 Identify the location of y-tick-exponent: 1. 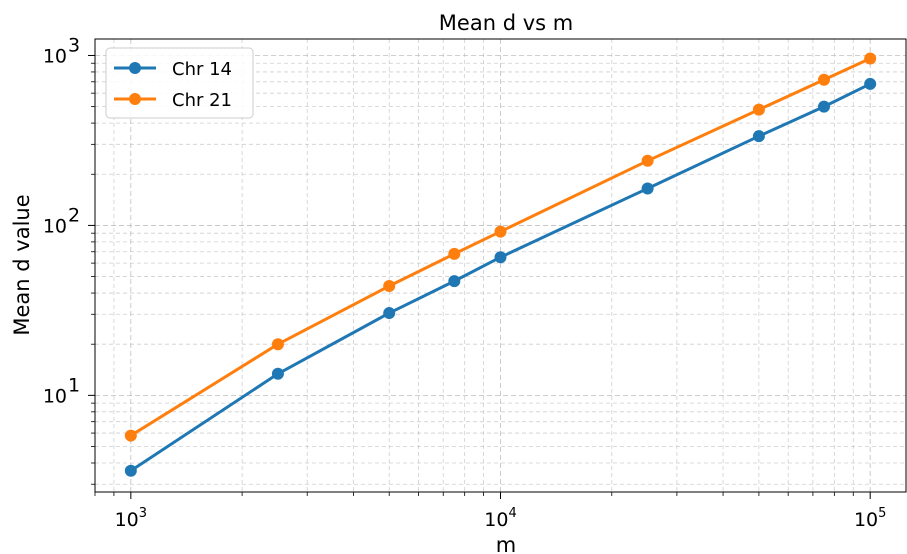
(74, 385).